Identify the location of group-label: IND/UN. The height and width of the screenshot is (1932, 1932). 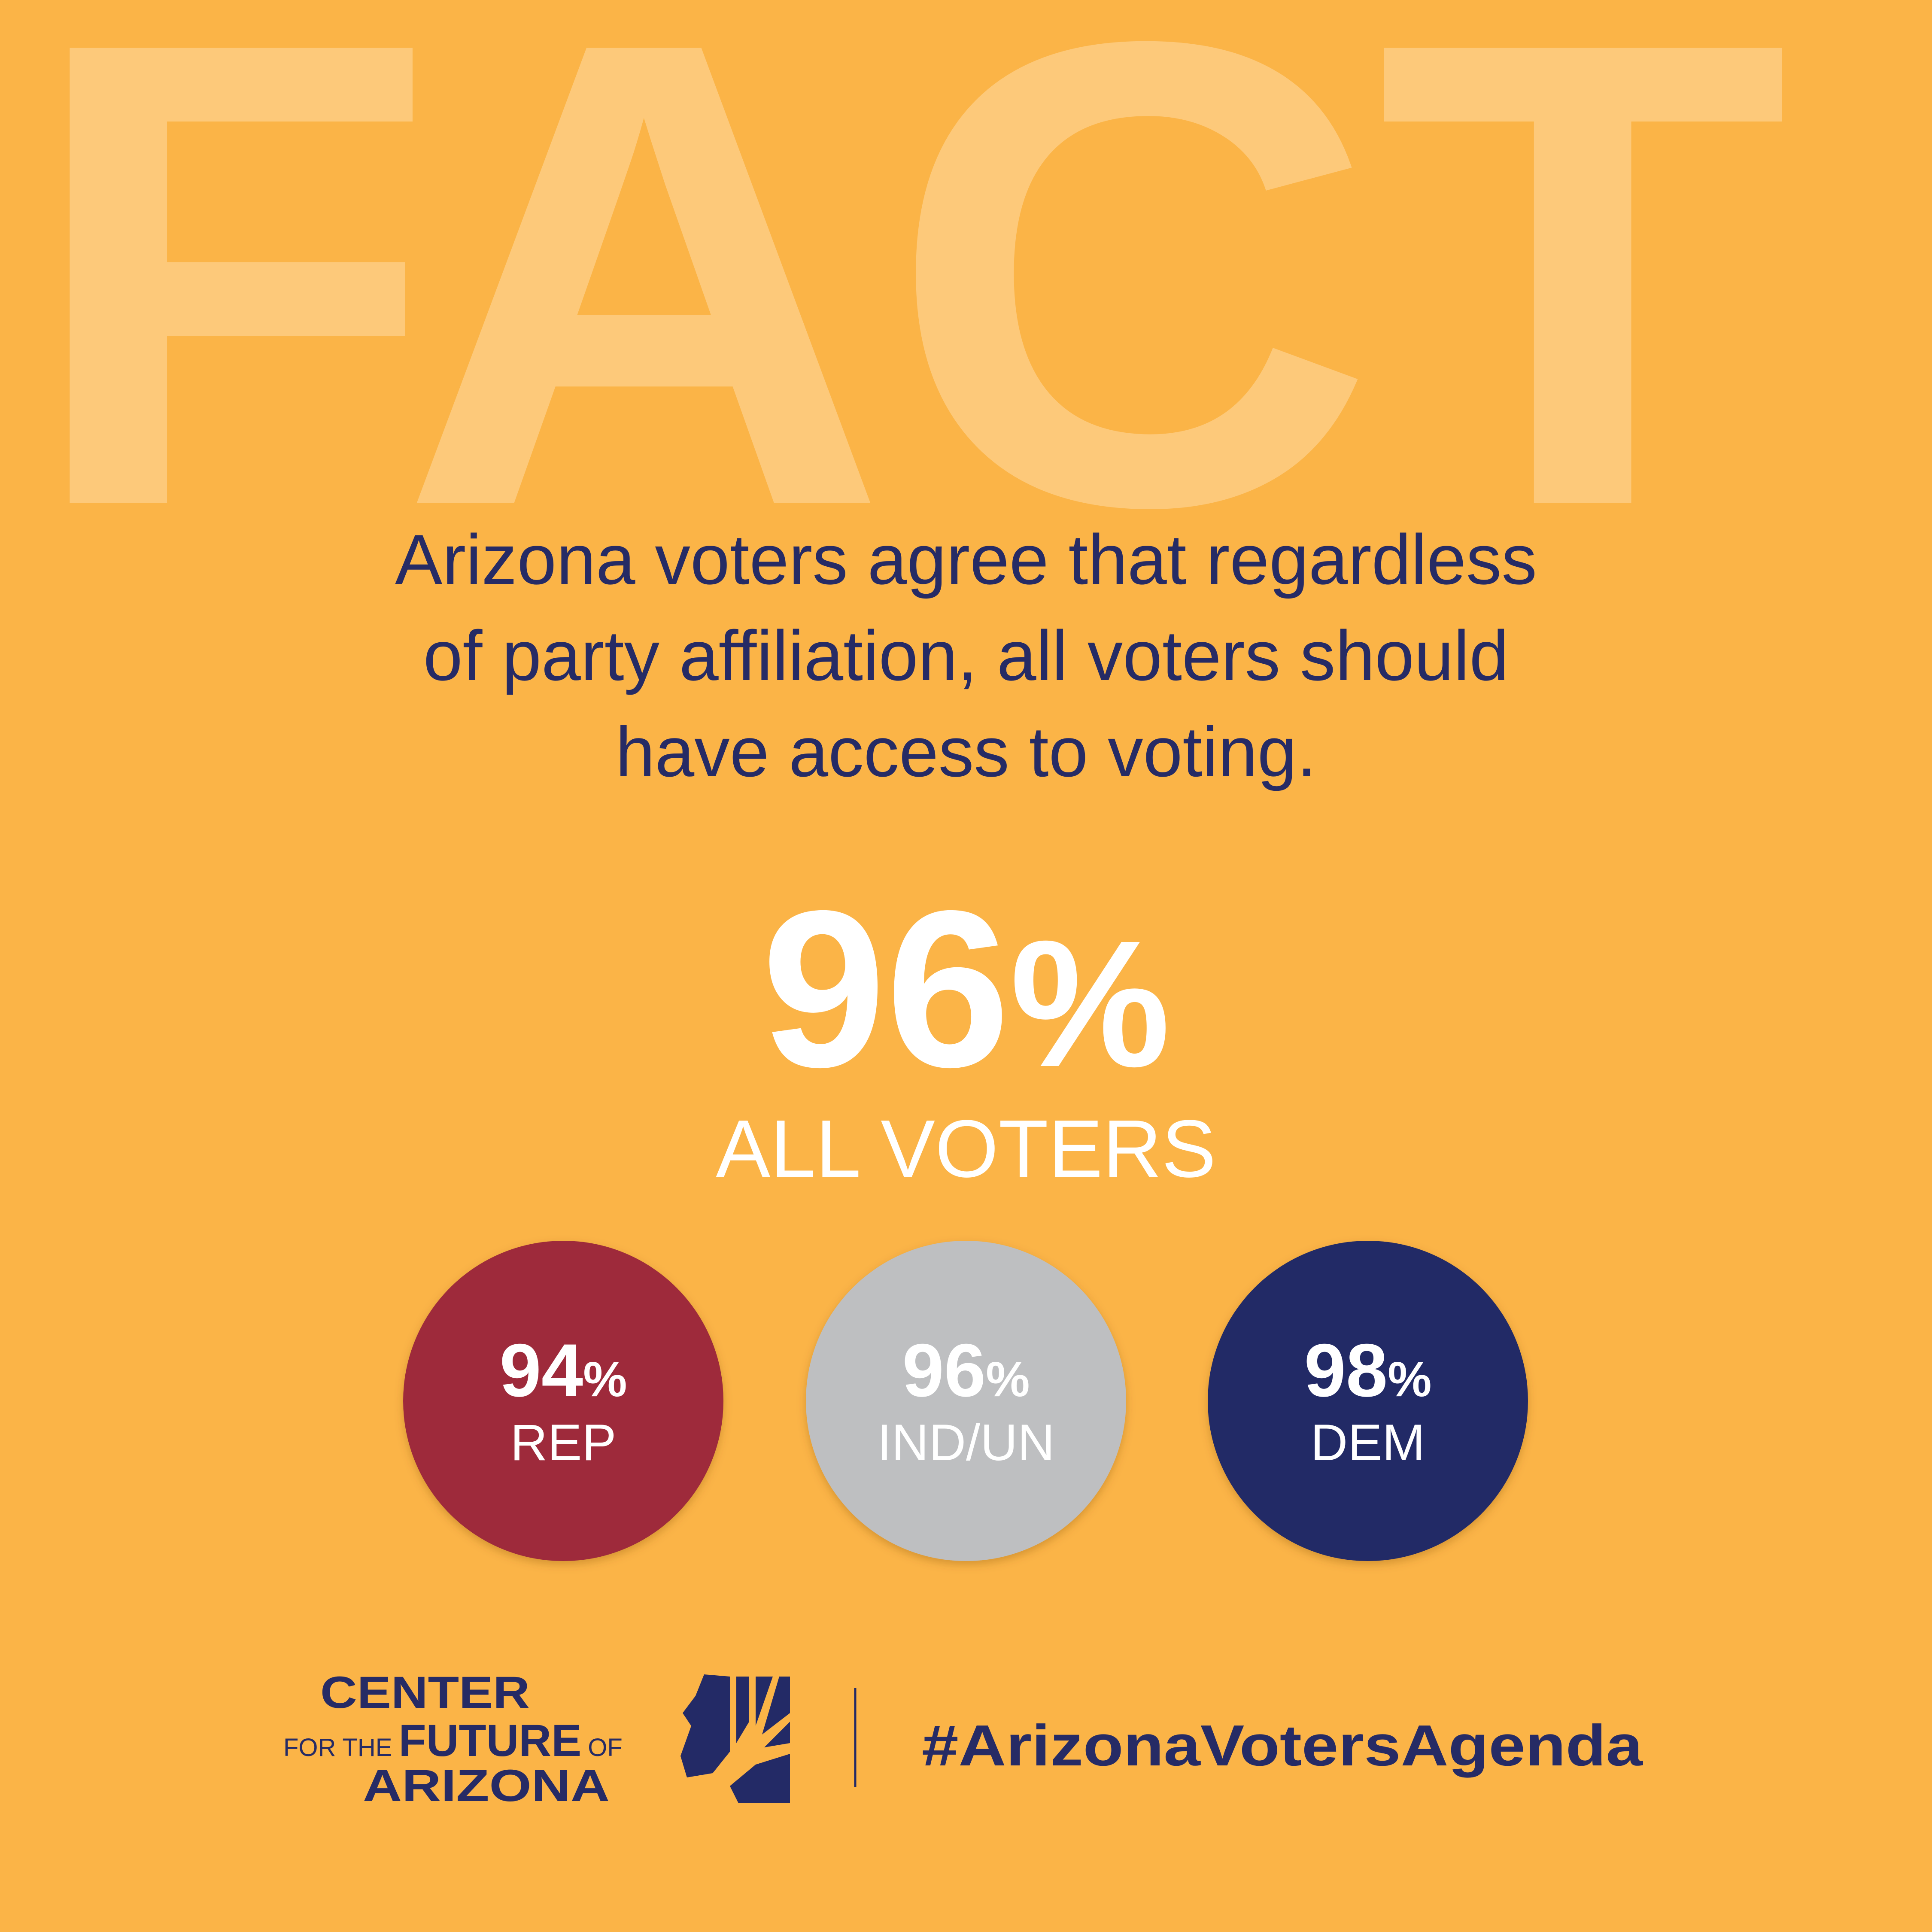
(965, 1442).